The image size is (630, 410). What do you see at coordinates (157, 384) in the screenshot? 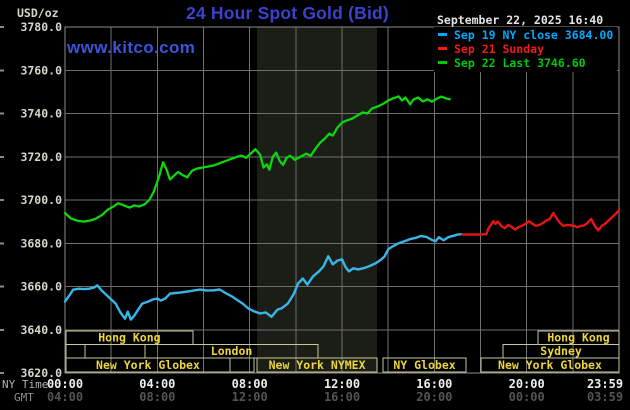
I see `x-tick-label-ny: 04:00` at bounding box center [157, 384].